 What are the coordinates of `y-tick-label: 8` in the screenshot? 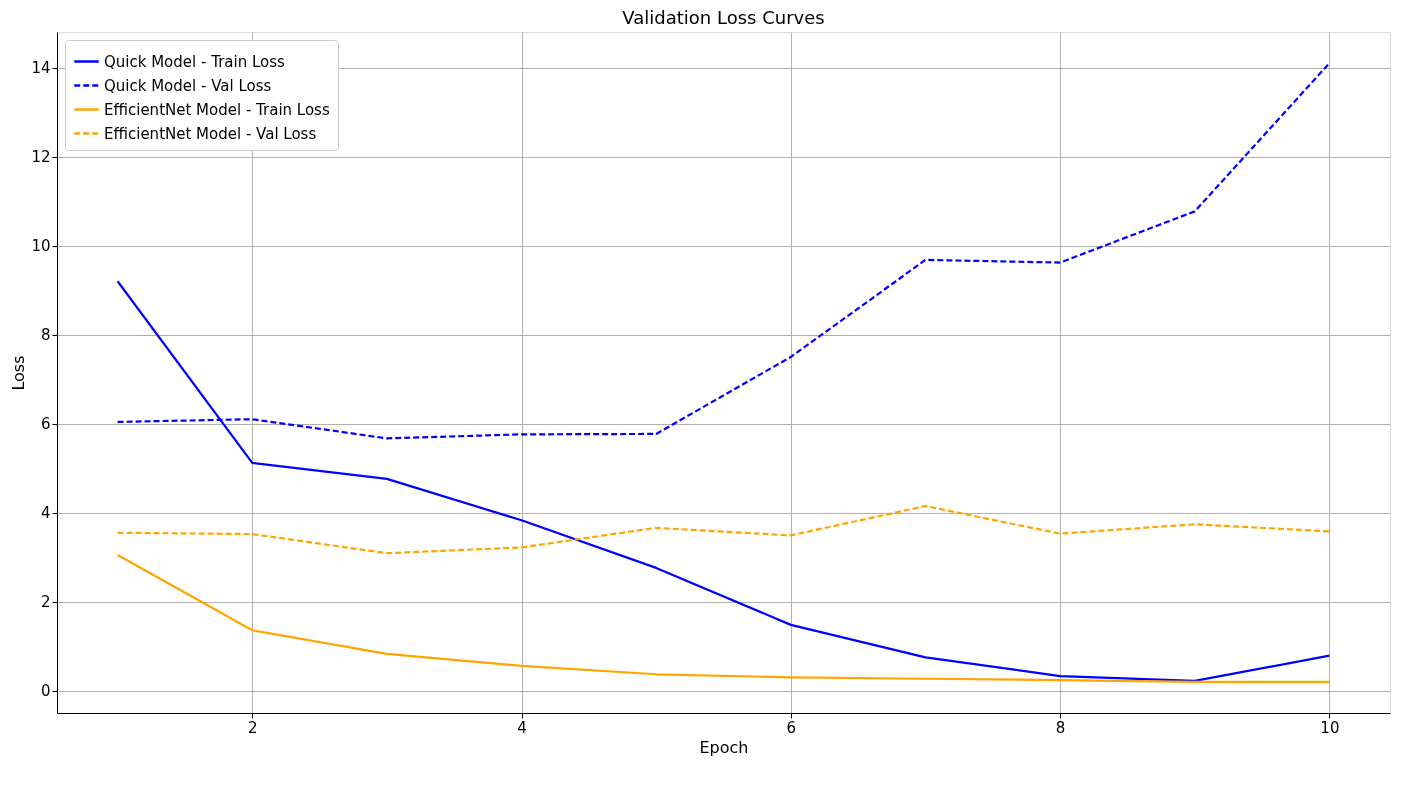 It's located at (45, 335).